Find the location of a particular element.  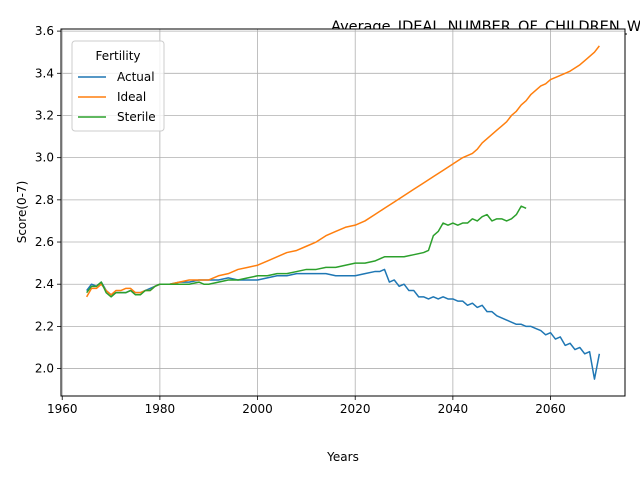

y-axis-ticks: 2.0 2.2 2.4 2.6 2.8 3.0 3.2 3.4 3.6 is located at coordinates (48, 200).